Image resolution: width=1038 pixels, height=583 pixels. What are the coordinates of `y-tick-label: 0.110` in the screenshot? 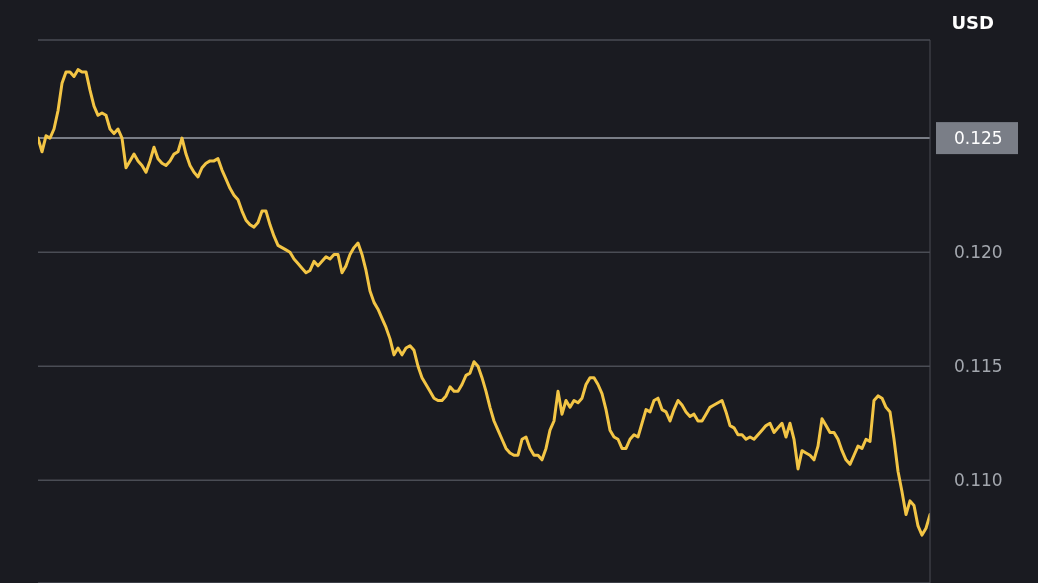 It's located at (978, 480).